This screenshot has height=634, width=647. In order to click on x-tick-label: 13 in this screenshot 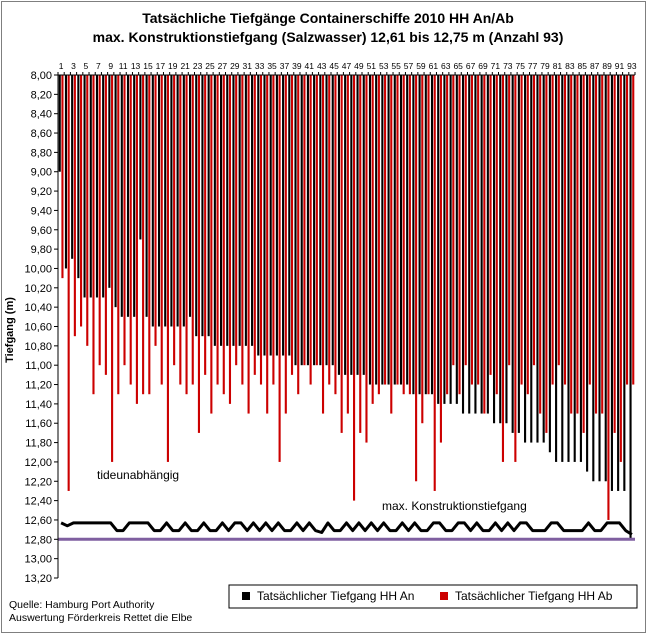, I will do `click(136, 66)`.